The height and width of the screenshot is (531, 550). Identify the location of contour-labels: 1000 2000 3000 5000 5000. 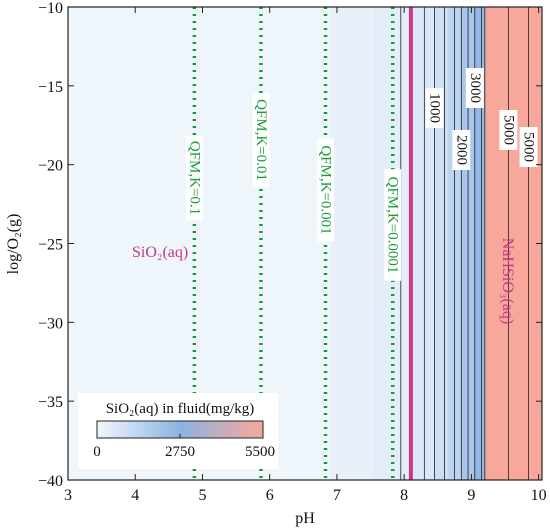
(481, 119).